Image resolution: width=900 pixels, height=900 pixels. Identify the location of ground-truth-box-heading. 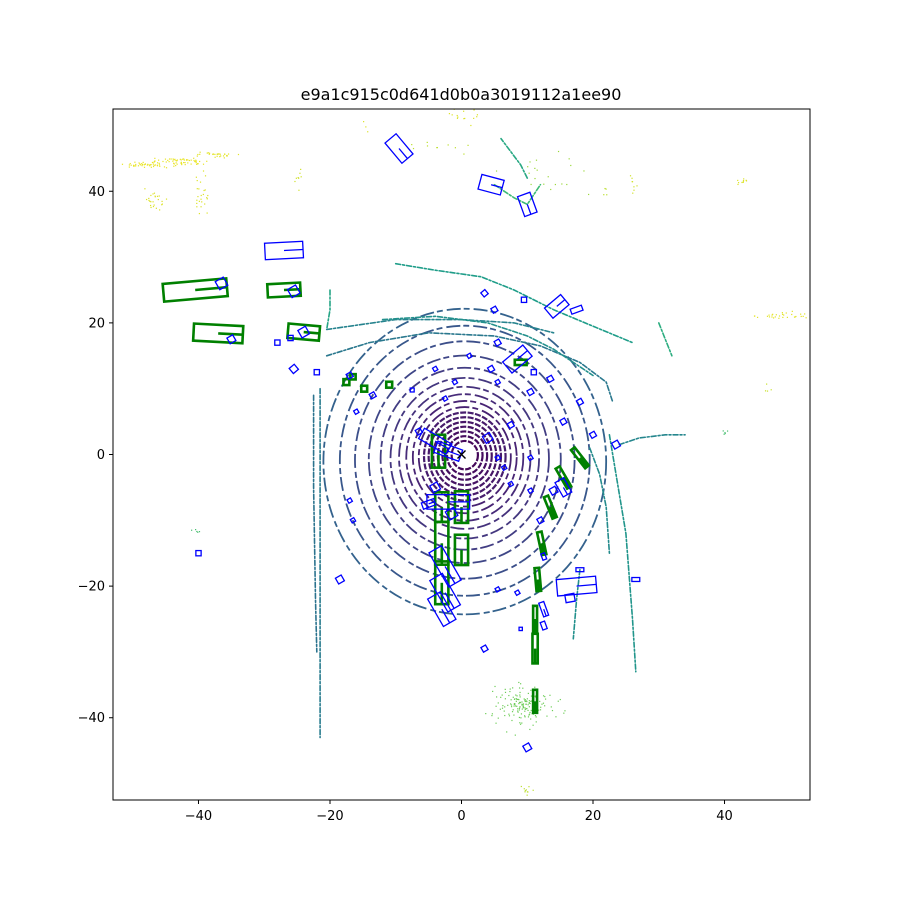
(211, 288).